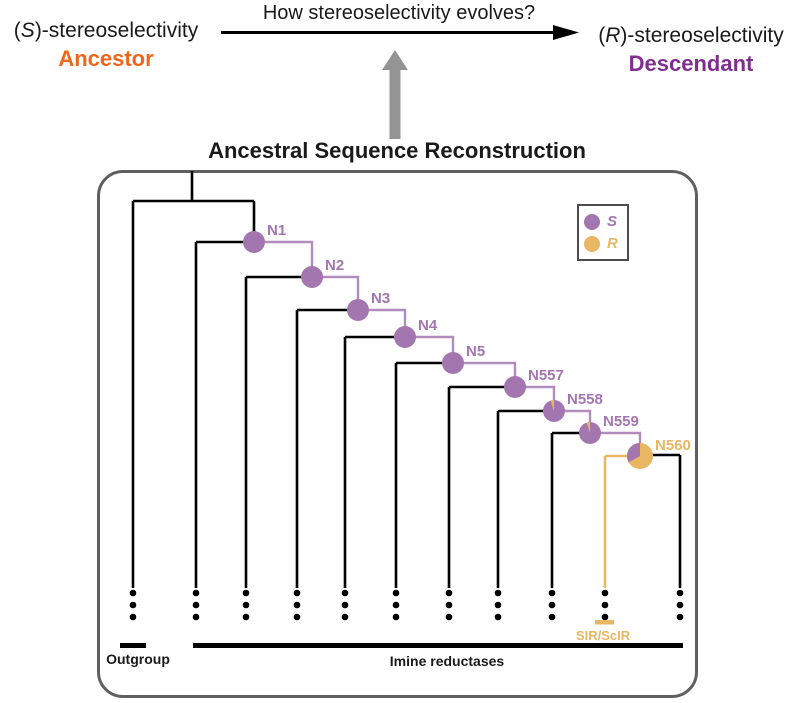  I want to click on node-pie-wedge-N560, so click(633, 453).